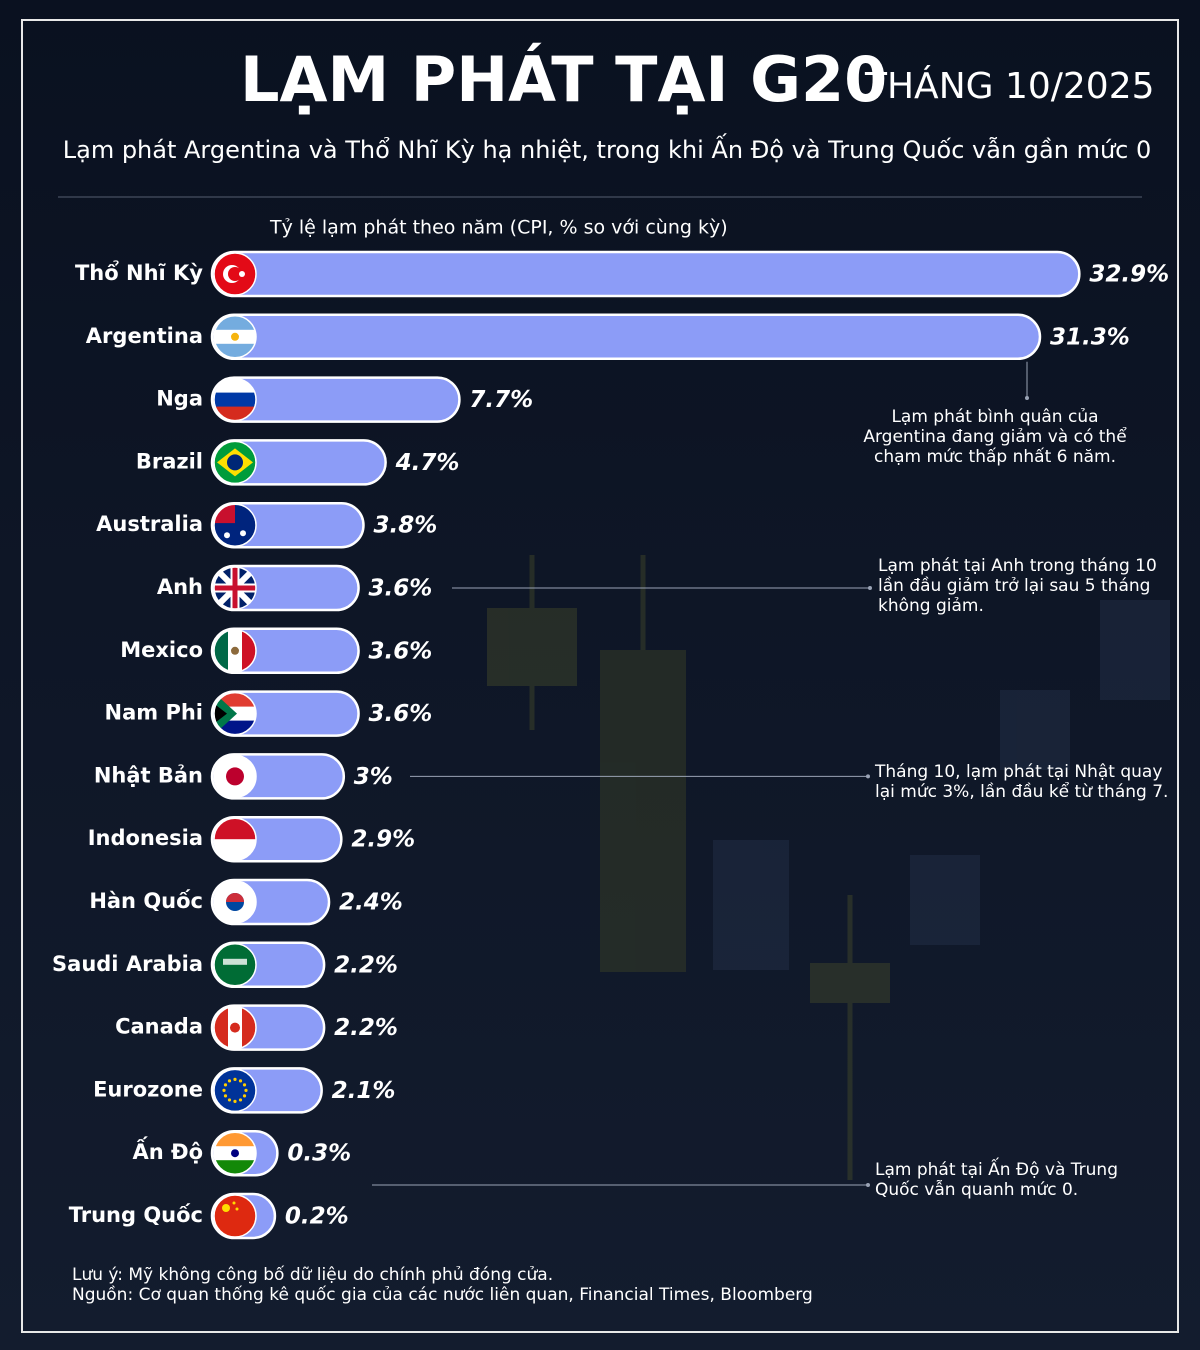 The image size is (1200, 1350). Describe the element at coordinates (1014, 585) in the screenshot. I see `annotation: lần đầu giảm trở lại sau 5 tháng` at that location.